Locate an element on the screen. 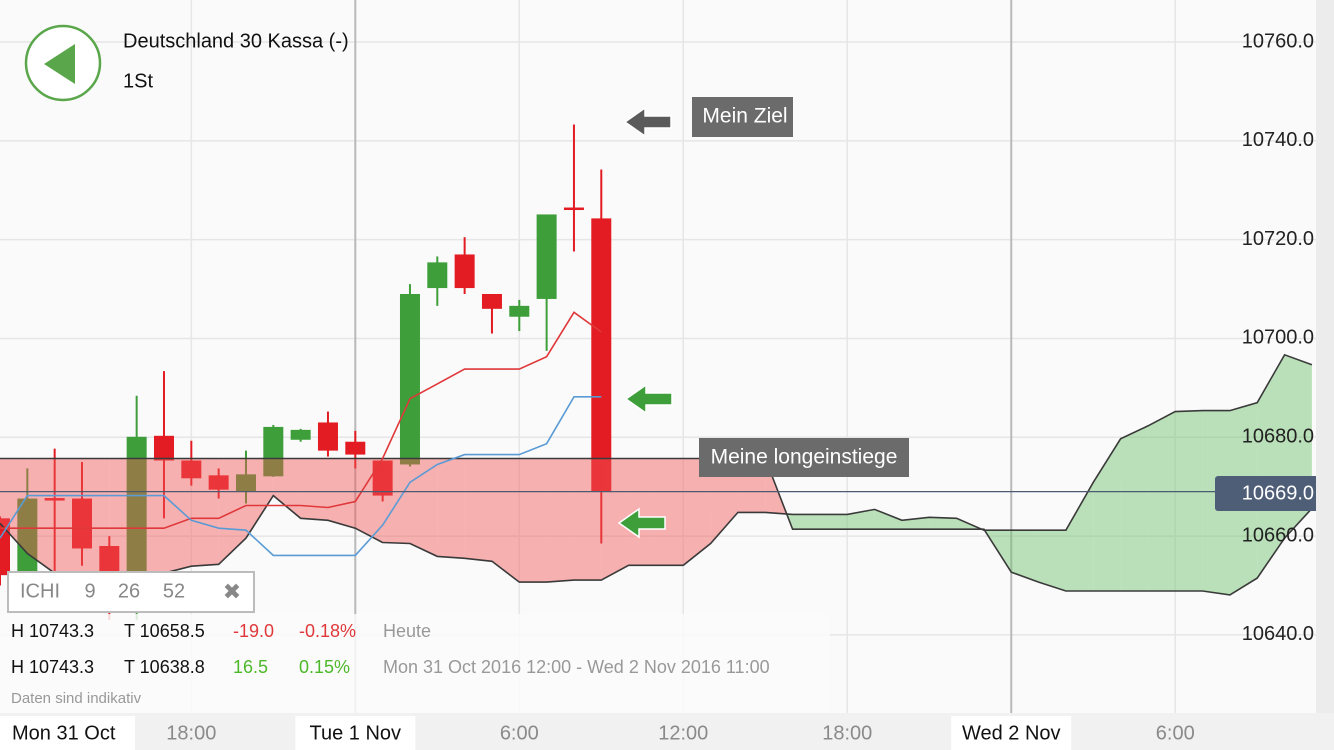 The image size is (1334, 750). stat-text: 16.5 is located at coordinates (250, 667).